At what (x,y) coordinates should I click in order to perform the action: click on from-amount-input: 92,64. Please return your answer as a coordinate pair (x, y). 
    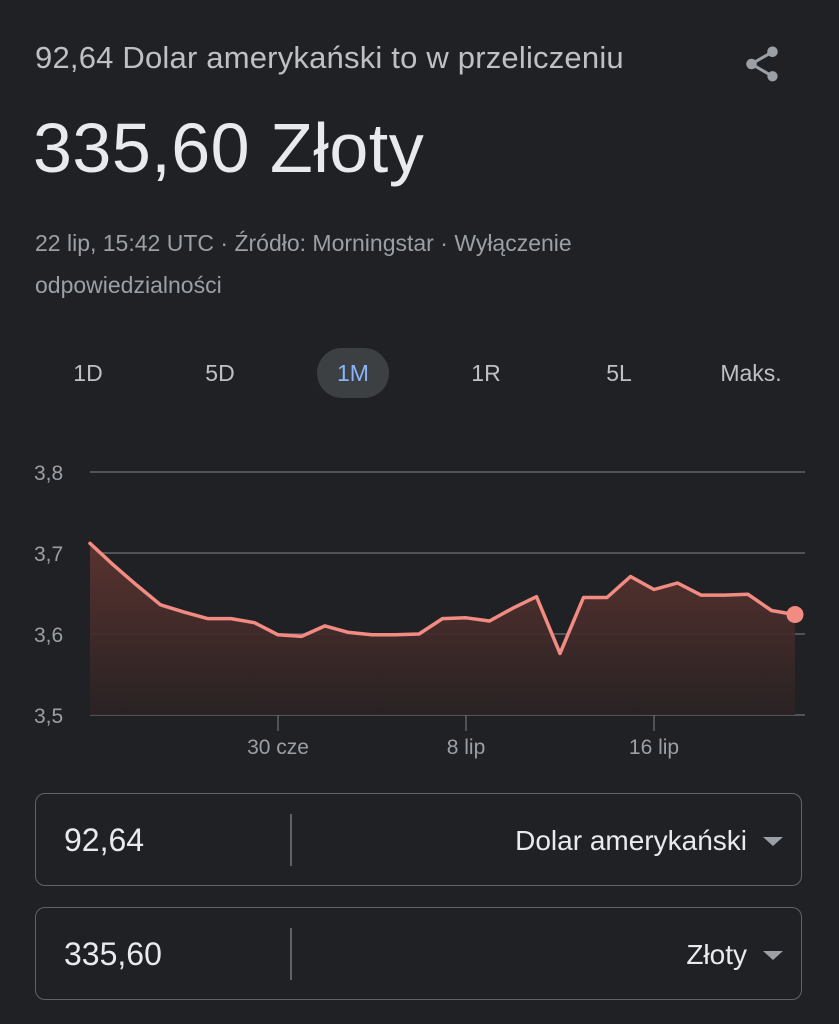
    Looking at the image, I should click on (104, 840).